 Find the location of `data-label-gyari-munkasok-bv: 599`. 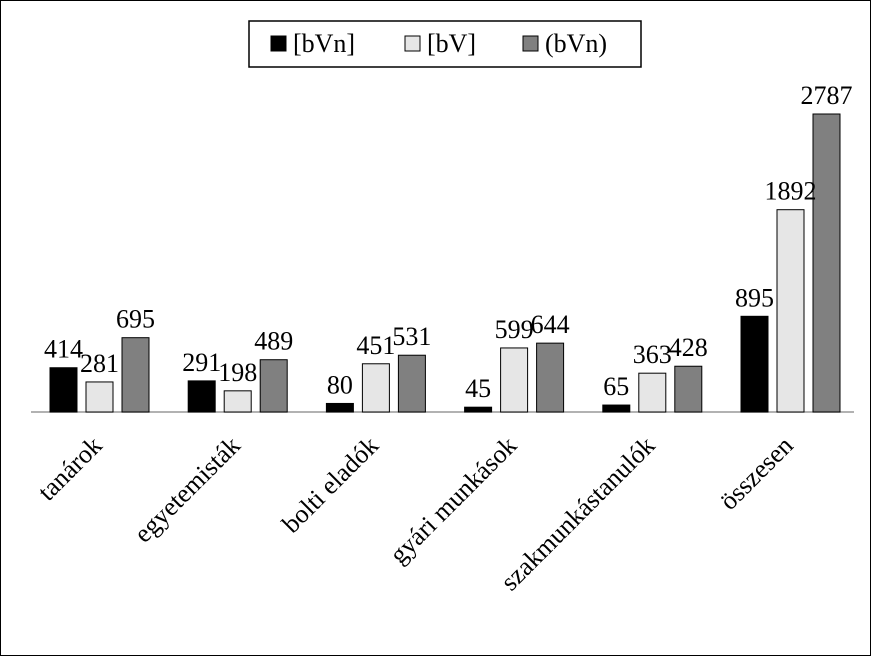

data-label-gyari-munkasok-bv: 599 is located at coordinates (514, 329).